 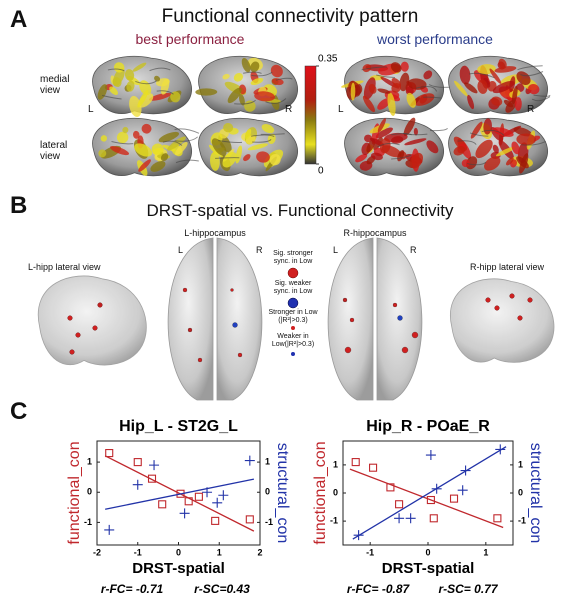 I want to click on x-tick-label: 0, so click(x=427, y=552).